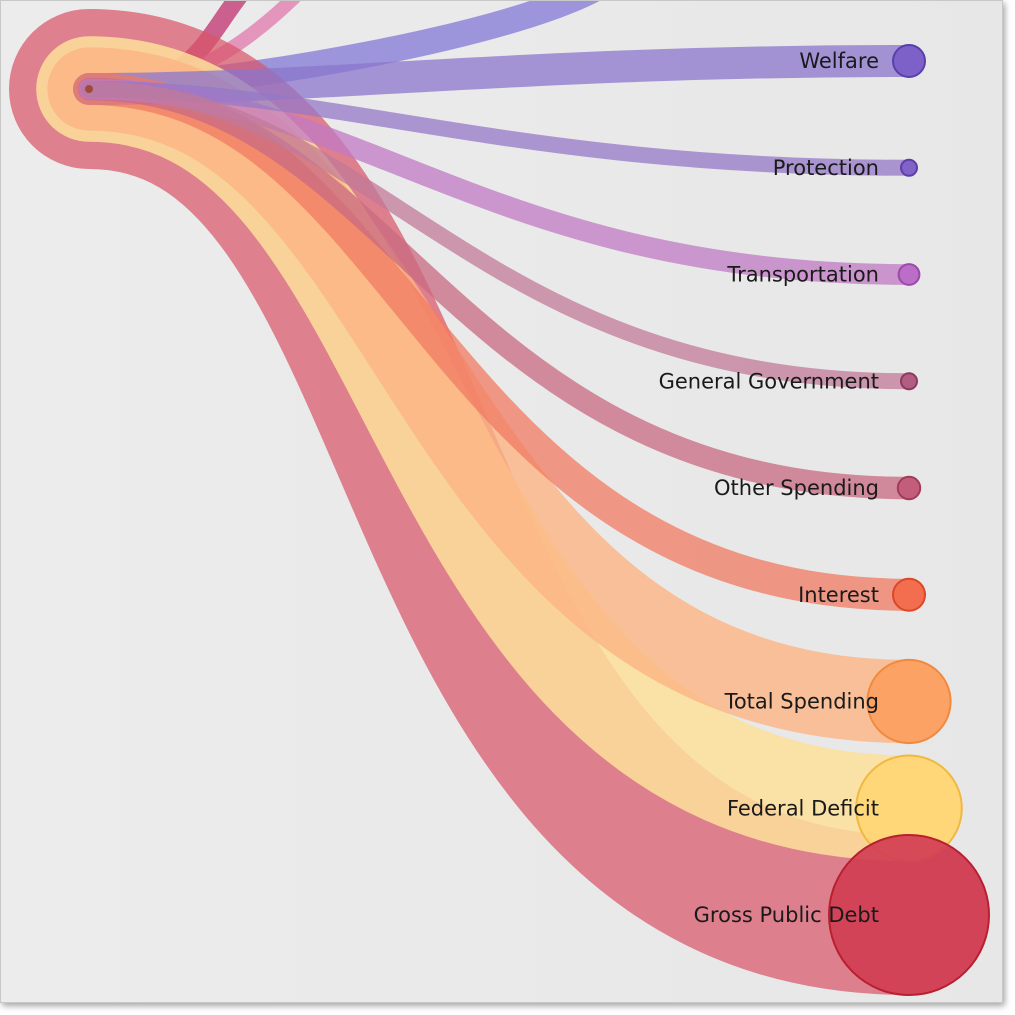 Image resolution: width=1015 pixels, height=1015 pixels. What do you see at coordinates (909, 274) in the screenshot?
I see `node-transportation` at bounding box center [909, 274].